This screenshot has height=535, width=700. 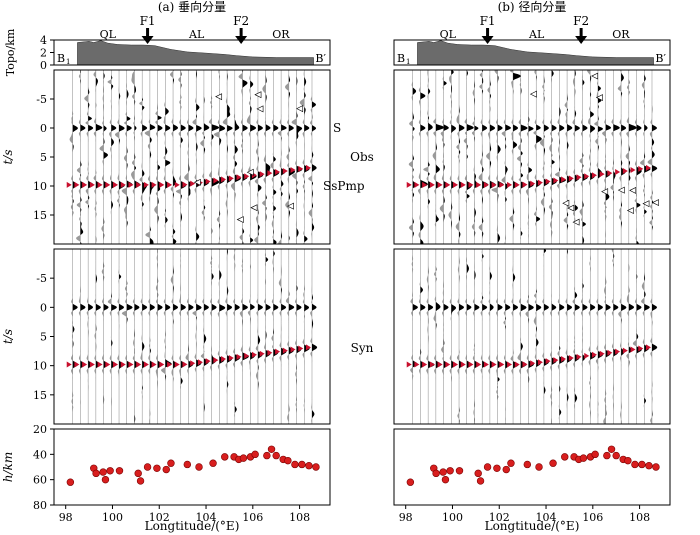 I want to click on x-tick-label: 104, so click(x=546, y=517).